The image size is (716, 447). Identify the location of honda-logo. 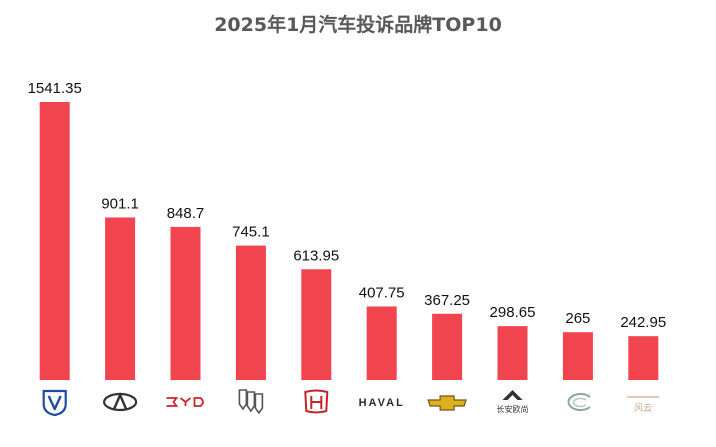
(316, 401).